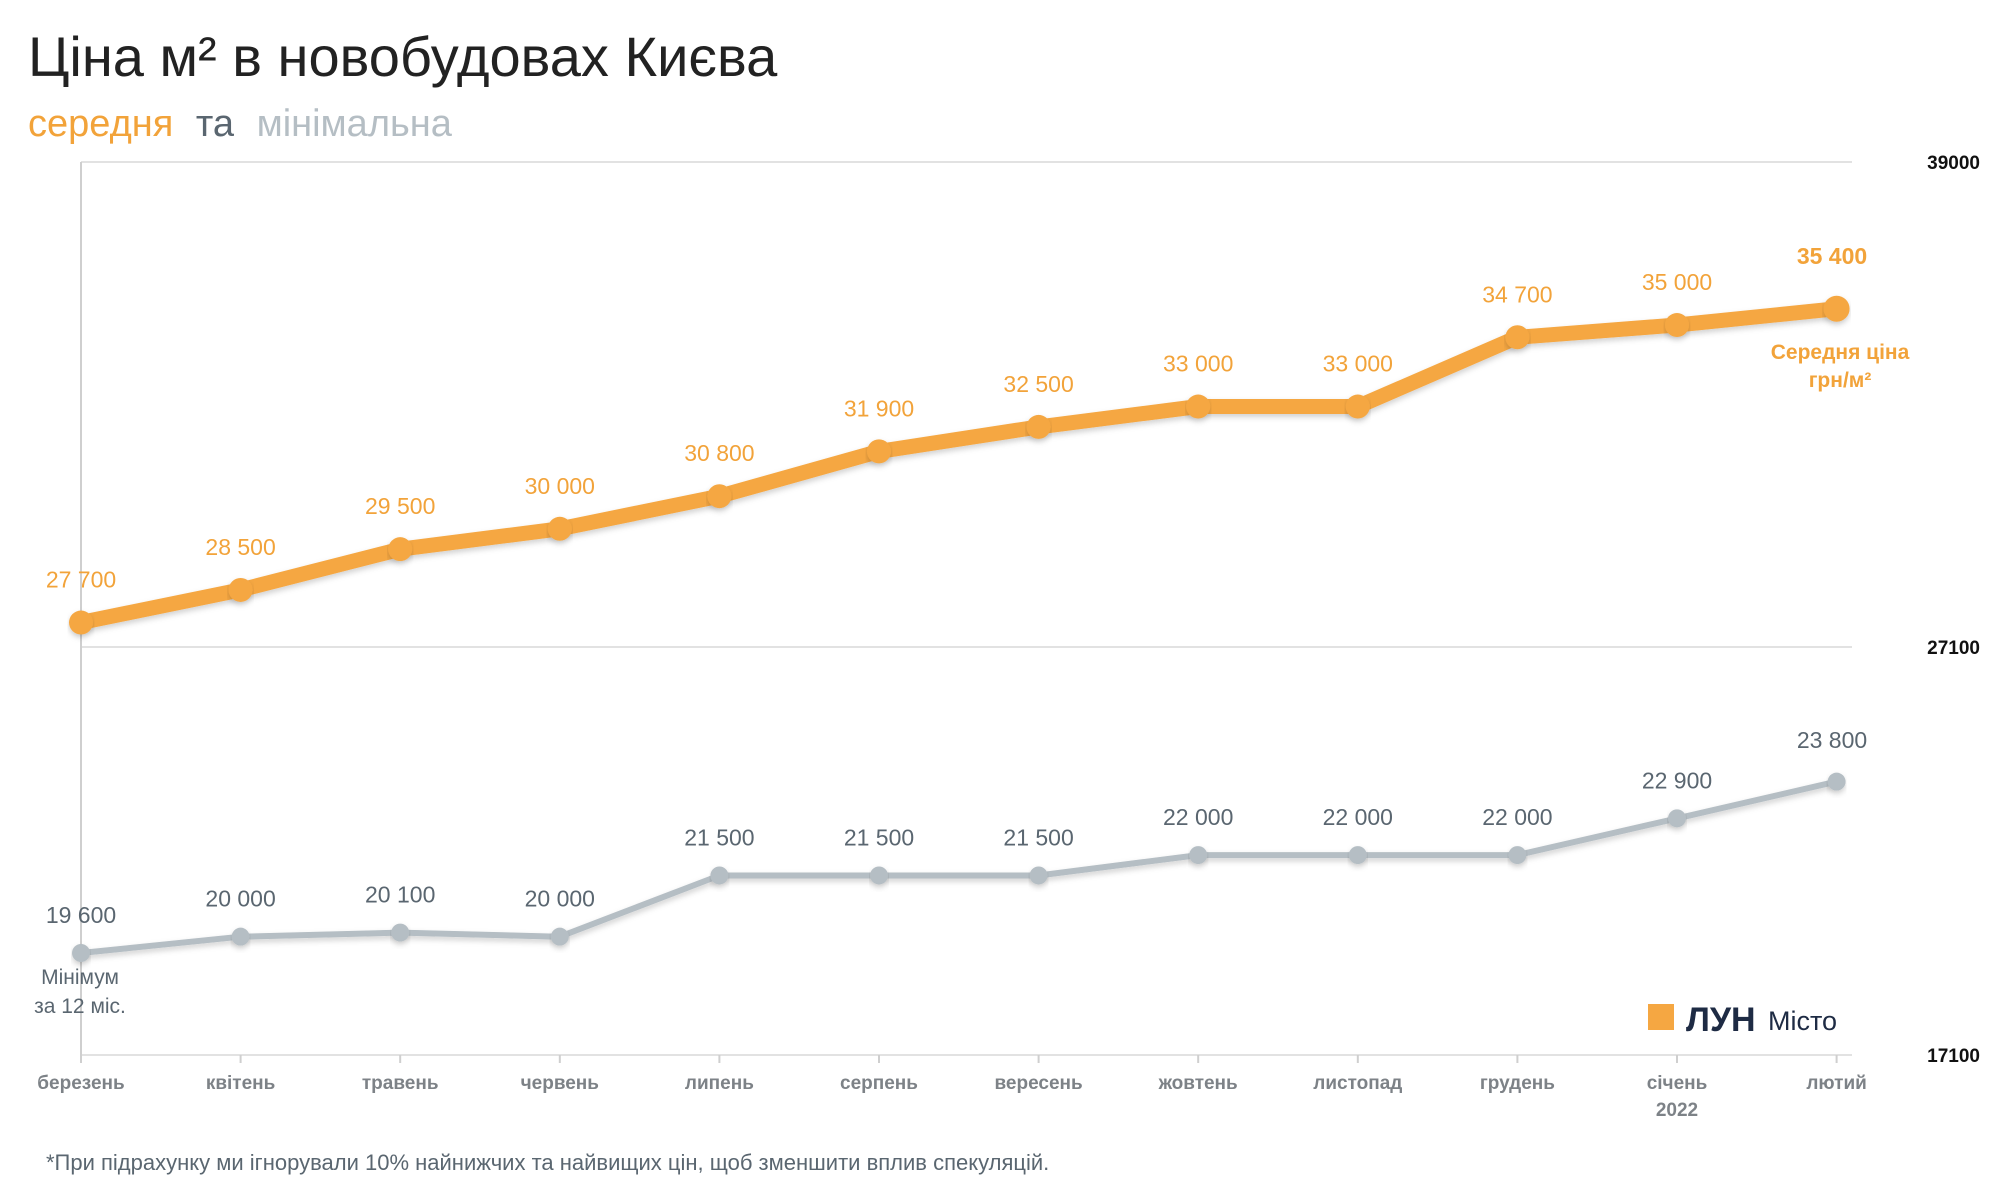 This screenshot has height=1185, width=2000. What do you see at coordinates (1802, 1021) in the screenshot?
I see `logo-sub: Місто` at bounding box center [1802, 1021].